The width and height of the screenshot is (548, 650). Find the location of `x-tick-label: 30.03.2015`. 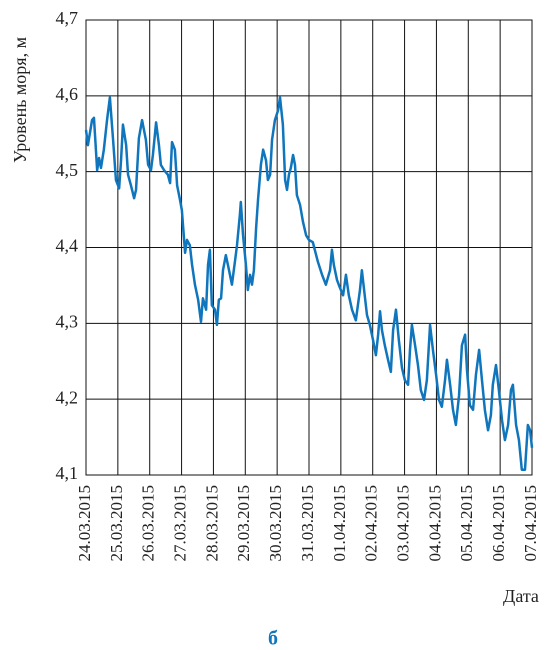

x-tick-label: 30.03.2015 is located at coordinates (275, 523).